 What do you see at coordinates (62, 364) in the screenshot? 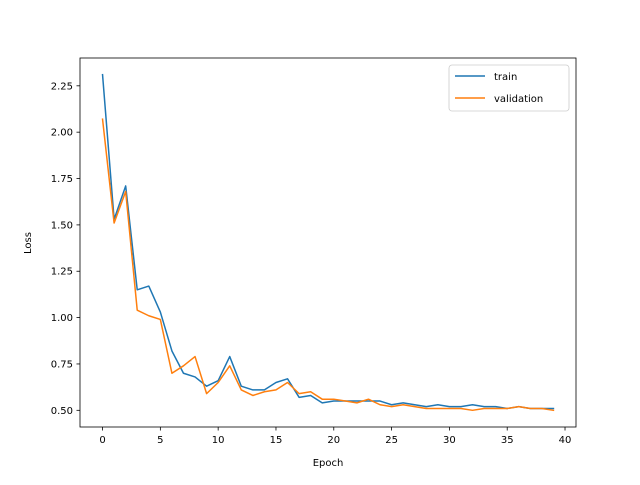
I see `y-tick-label: 0.75` at bounding box center [62, 364].